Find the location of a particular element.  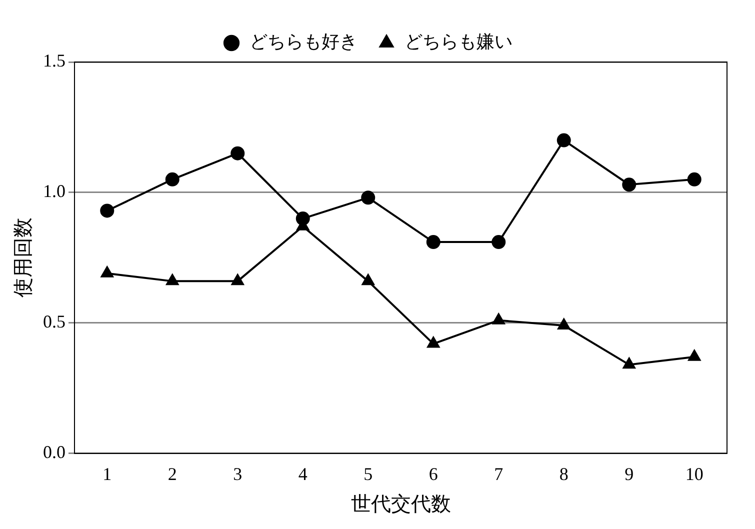

legend-label: どちらも好き is located at coordinates (304, 42).